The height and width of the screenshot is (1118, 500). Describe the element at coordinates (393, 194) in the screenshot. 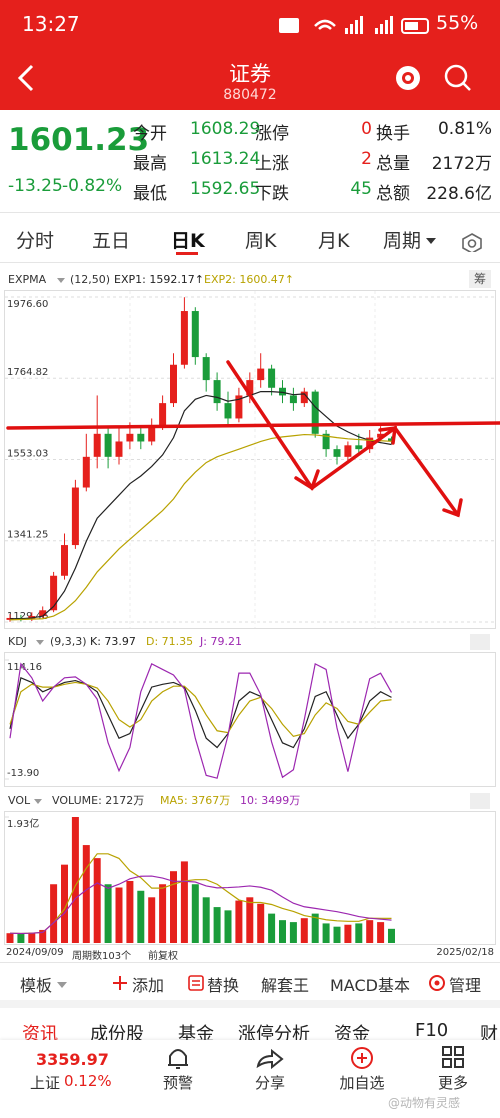

I see `stat-label: 总额` at that location.